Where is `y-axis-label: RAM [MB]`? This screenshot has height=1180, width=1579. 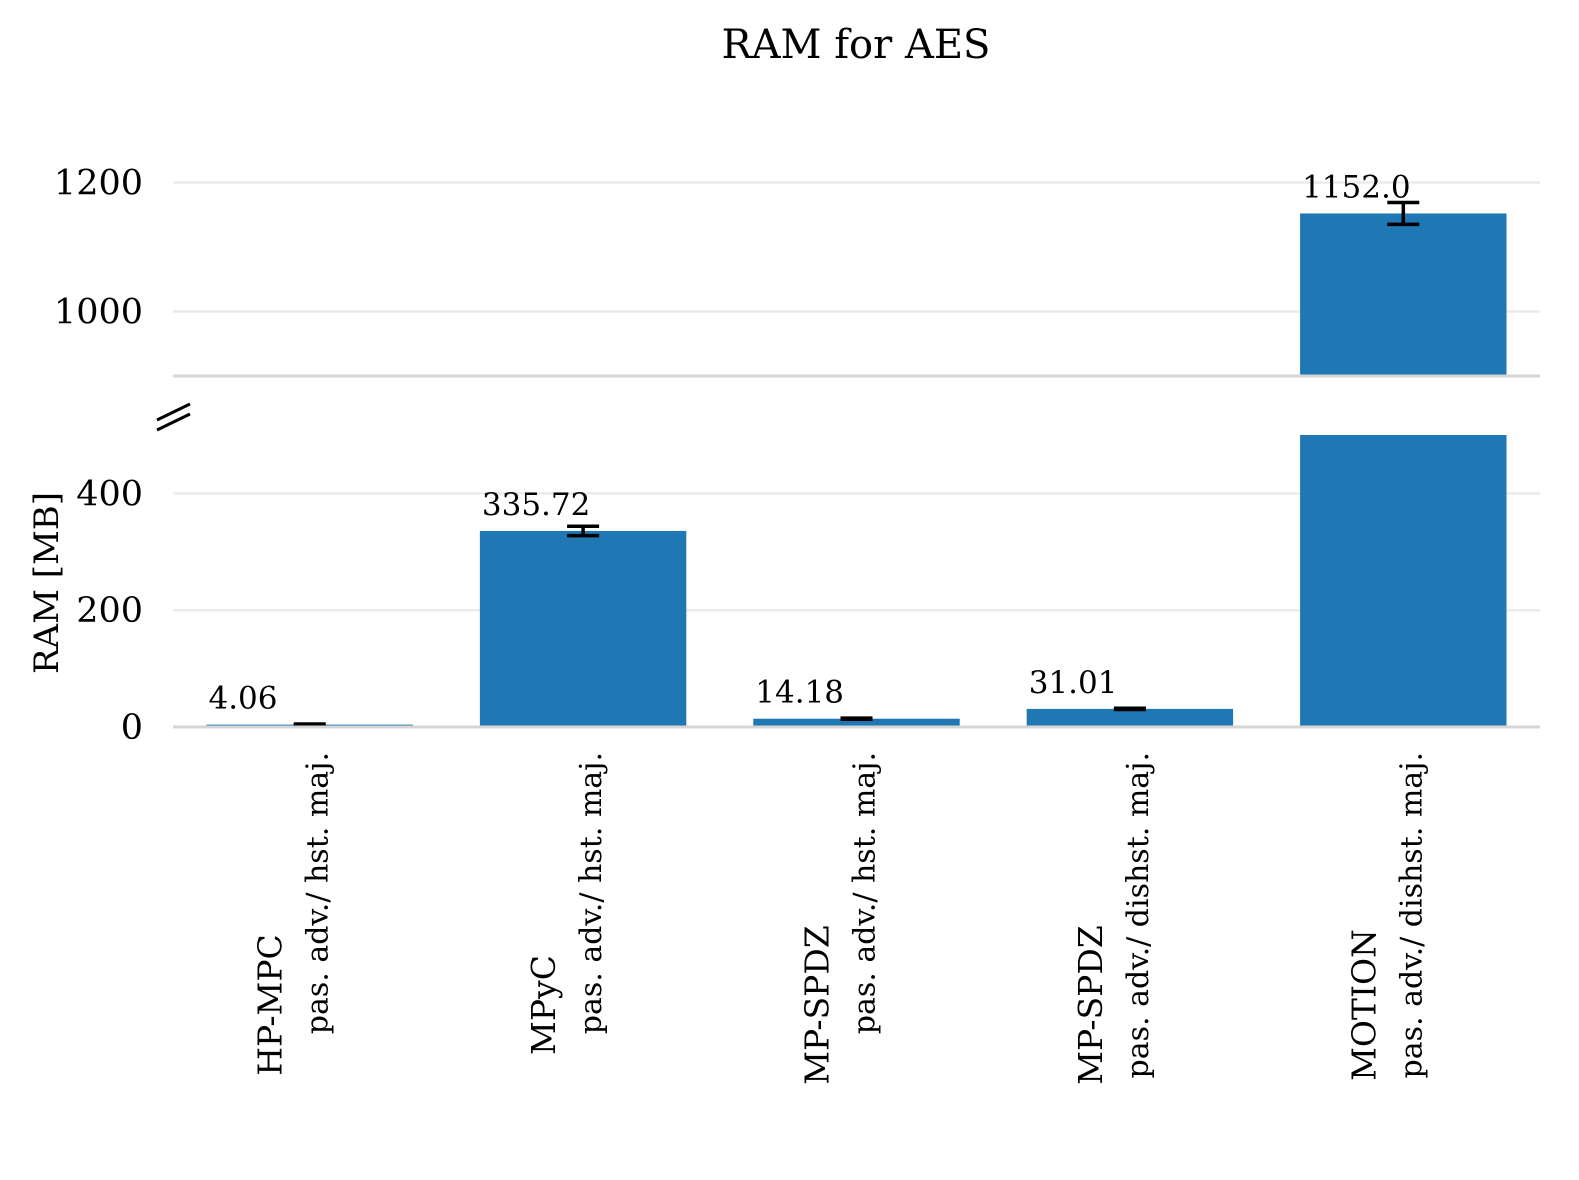 y-axis-label: RAM [MB] is located at coordinates (47, 583).